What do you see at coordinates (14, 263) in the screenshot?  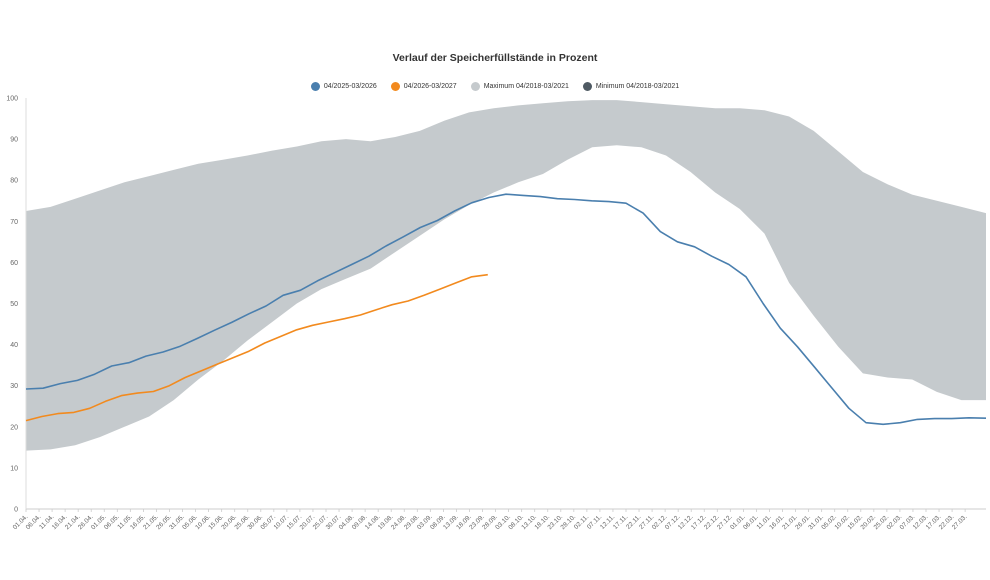 I see `y-tick-label: 60` at bounding box center [14, 263].